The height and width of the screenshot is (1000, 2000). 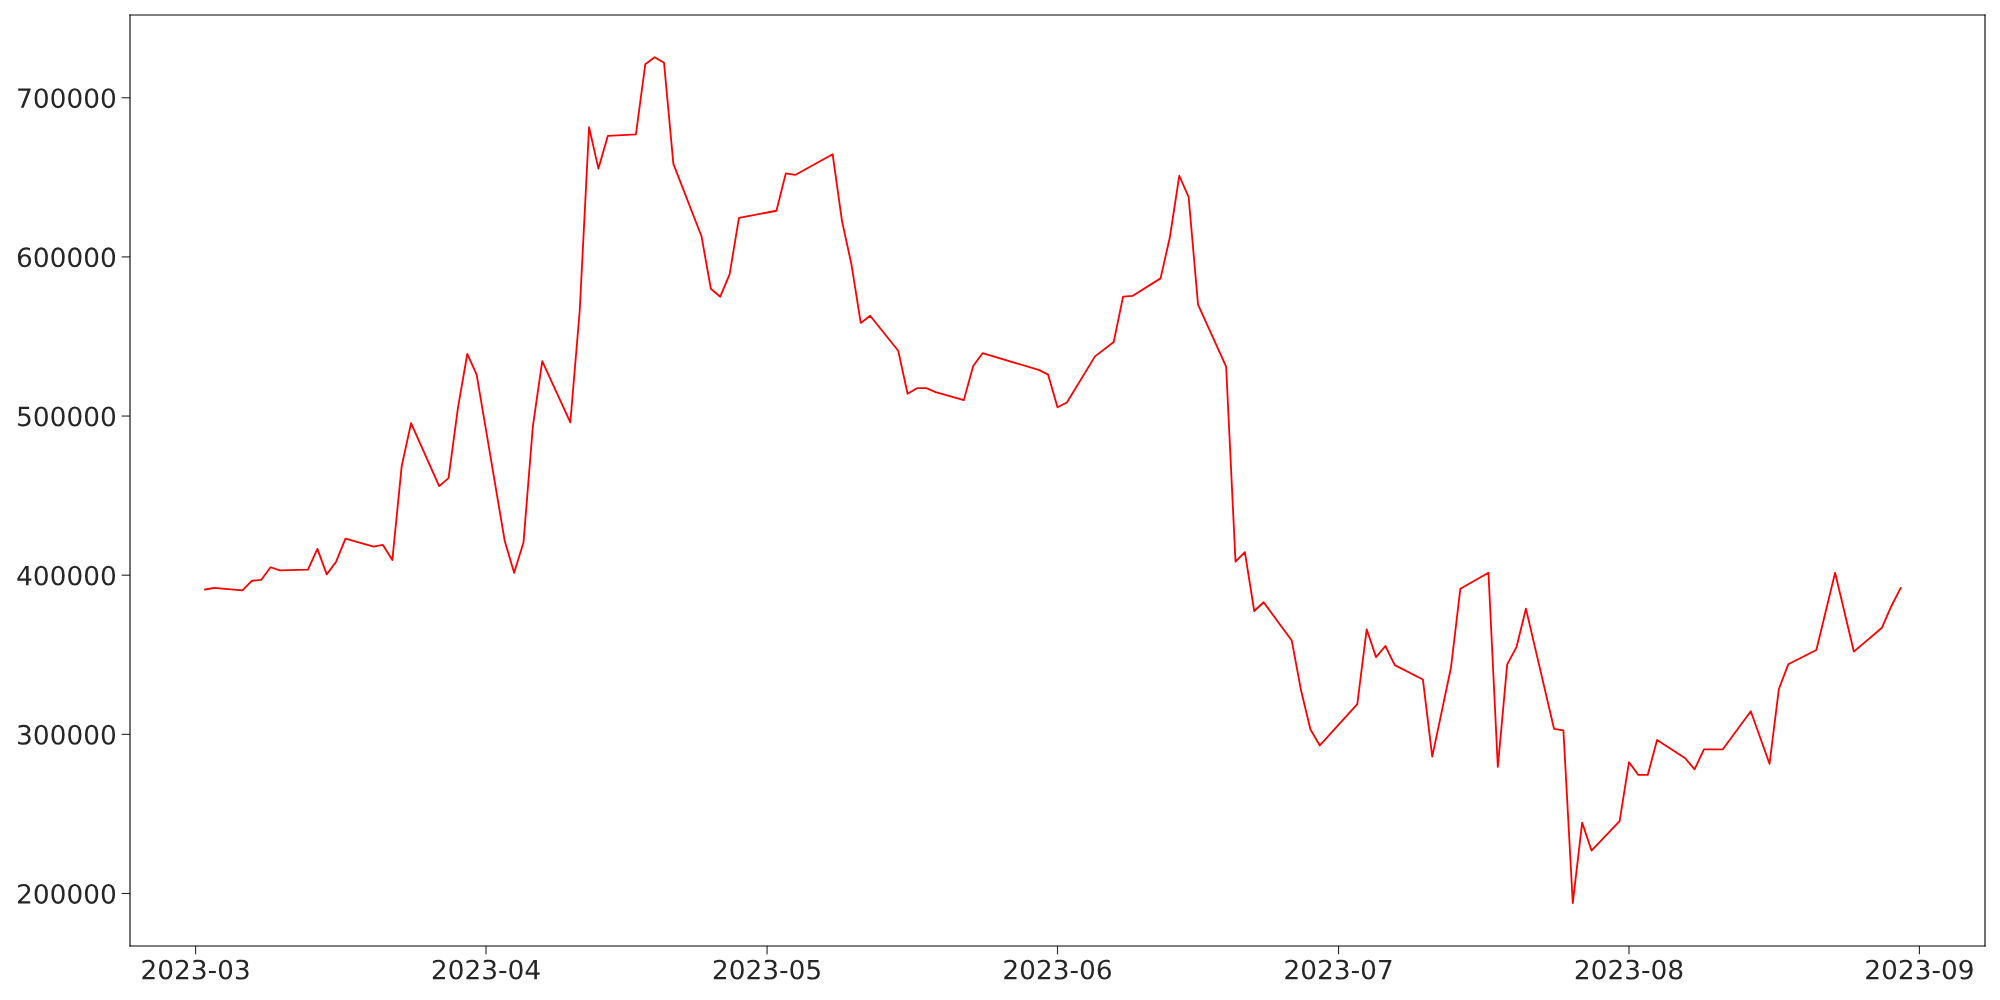 What do you see at coordinates (1338, 969) in the screenshot?
I see `x-tick-label: 2023-07` at bounding box center [1338, 969].